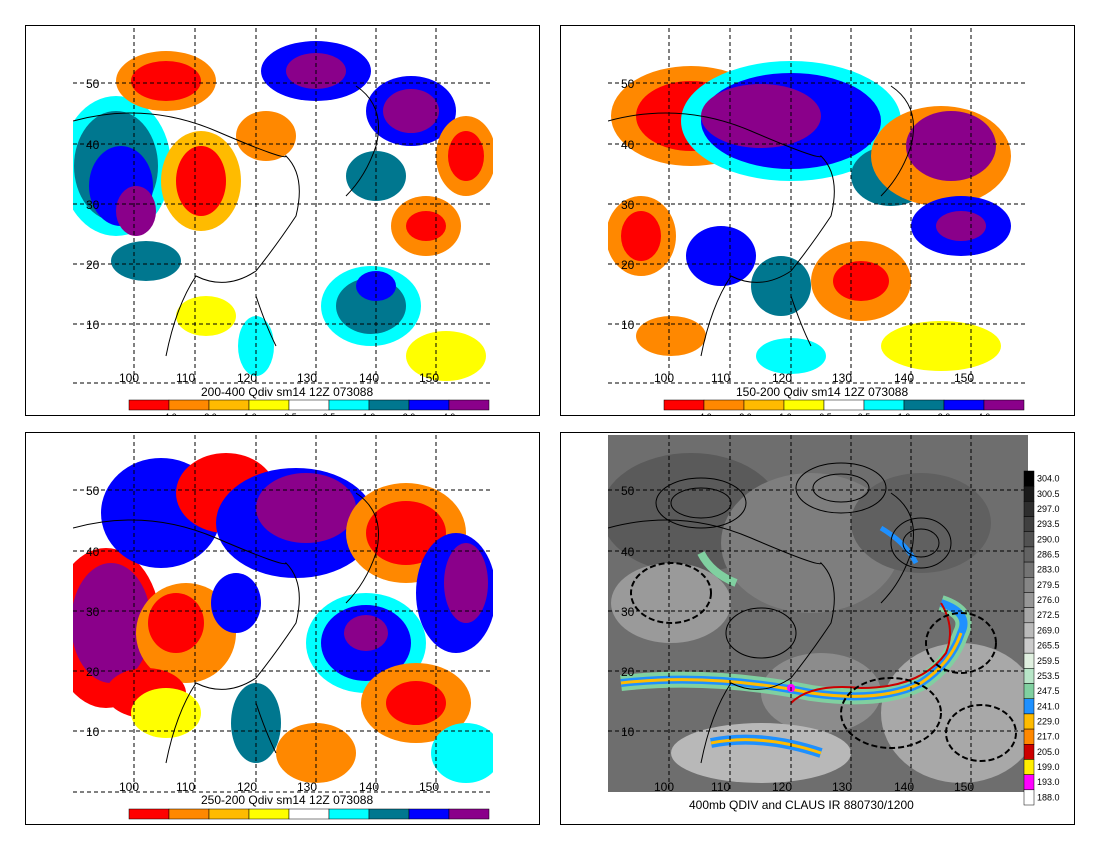  What do you see at coordinates (1048, 646) in the screenshot?
I see `colorbar-label: 265.5` at bounding box center [1048, 646].